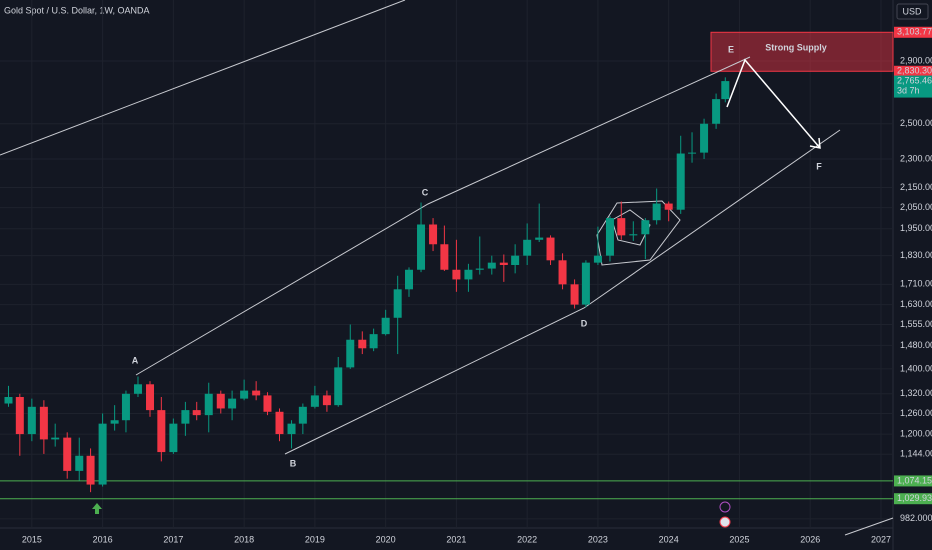  Describe the element at coordinates (32, 539) in the screenshot. I see `x-tick-label: 2015` at that location.